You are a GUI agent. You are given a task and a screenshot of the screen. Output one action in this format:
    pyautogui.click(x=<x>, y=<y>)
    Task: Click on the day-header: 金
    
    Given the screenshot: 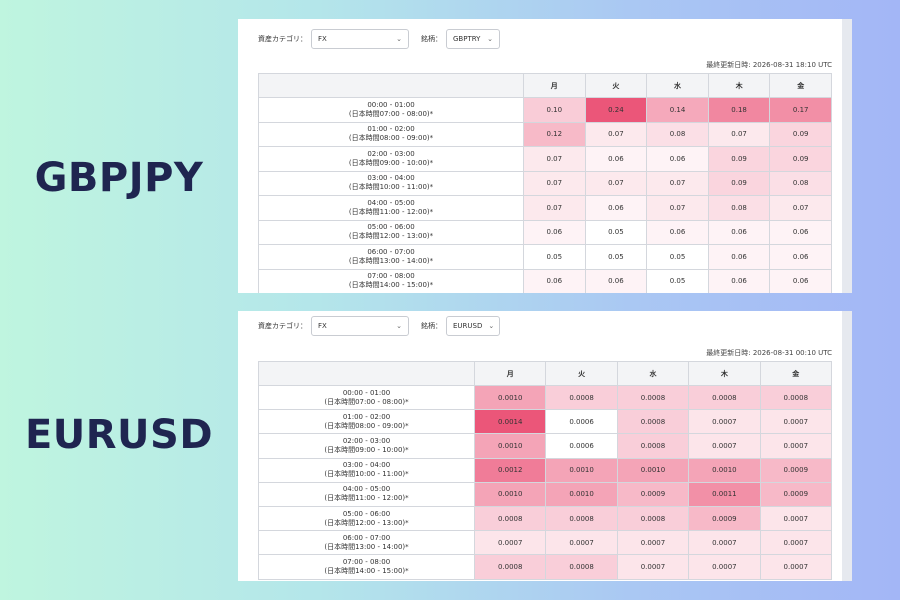 What is the action you would take?
    pyautogui.click(x=800, y=85)
    